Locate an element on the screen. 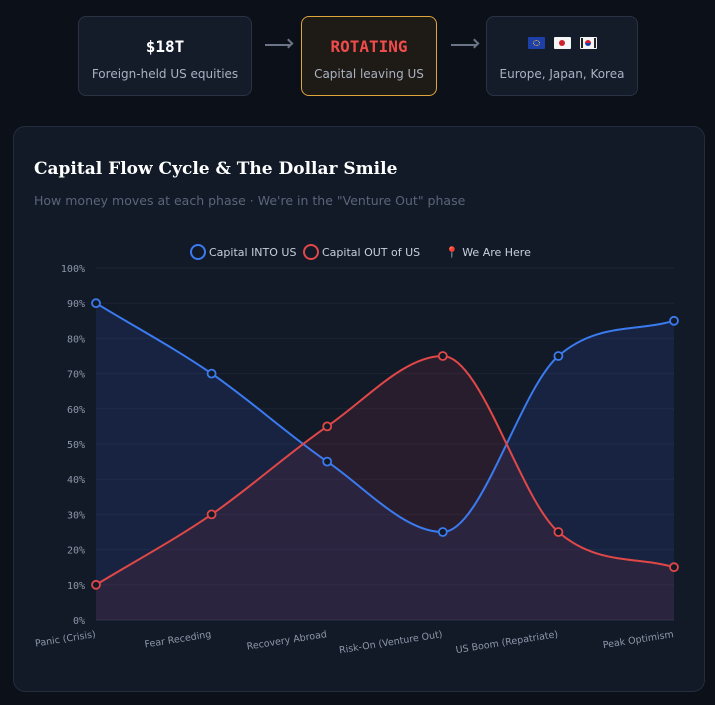 This screenshot has height=705, width=715. destinations-label: Europe, Japan, Korea is located at coordinates (562, 74).